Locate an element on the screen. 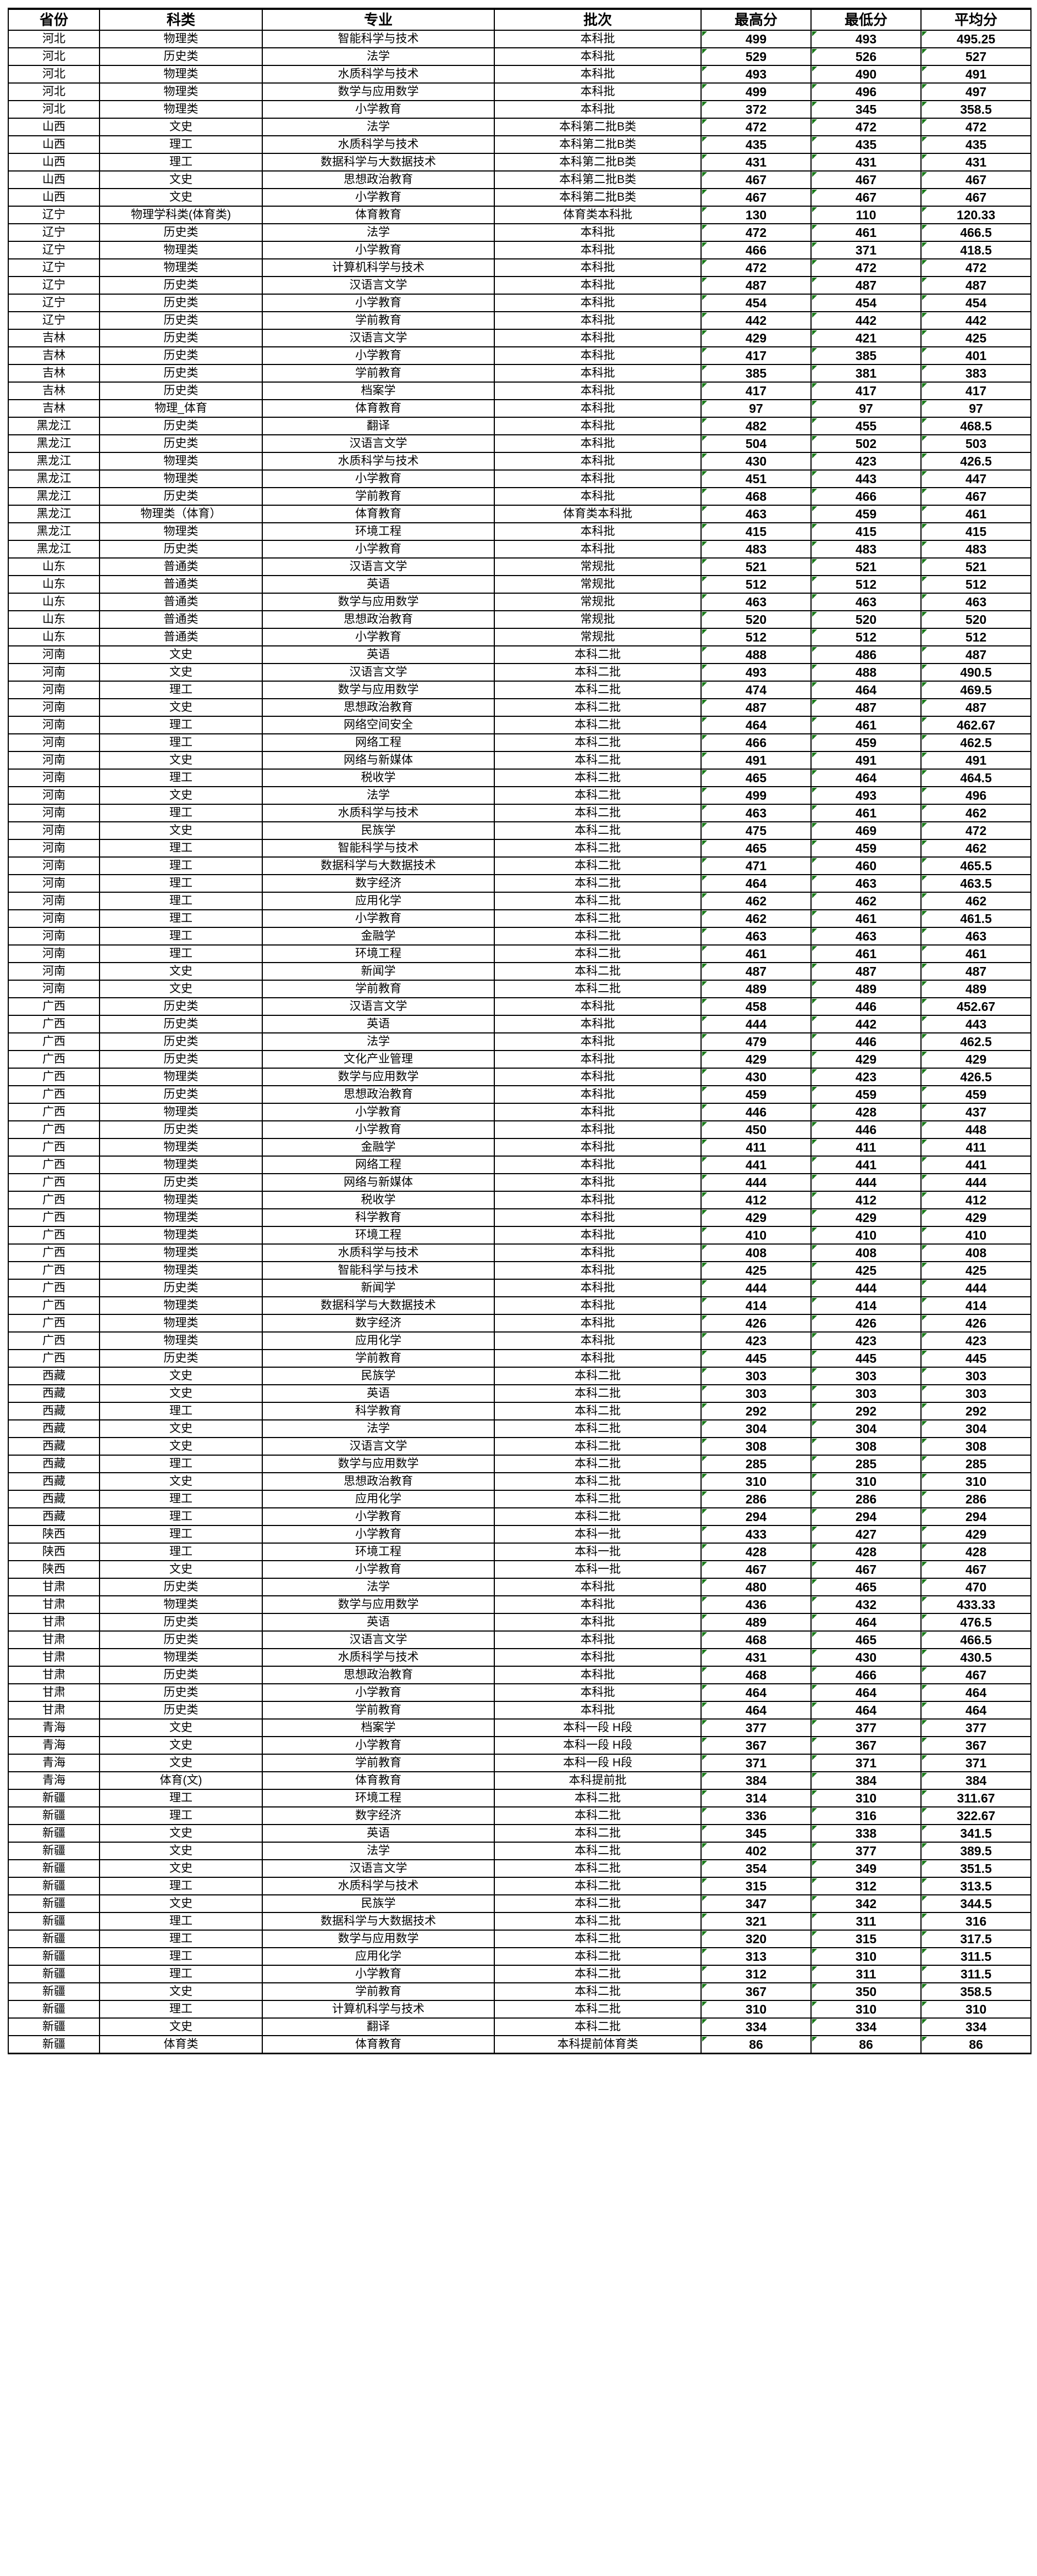 This screenshot has height=2576, width=1037. cell-batch: 本科第二批B类 is located at coordinates (598, 179).